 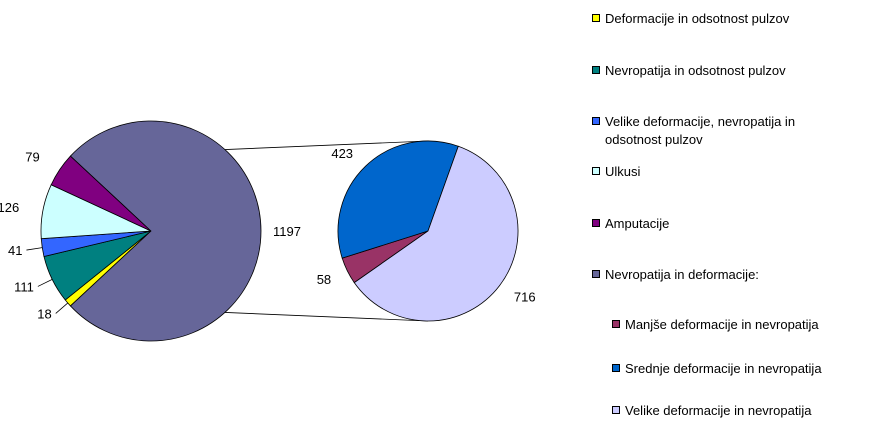 I want to click on data-label: 423, so click(x=342, y=153).